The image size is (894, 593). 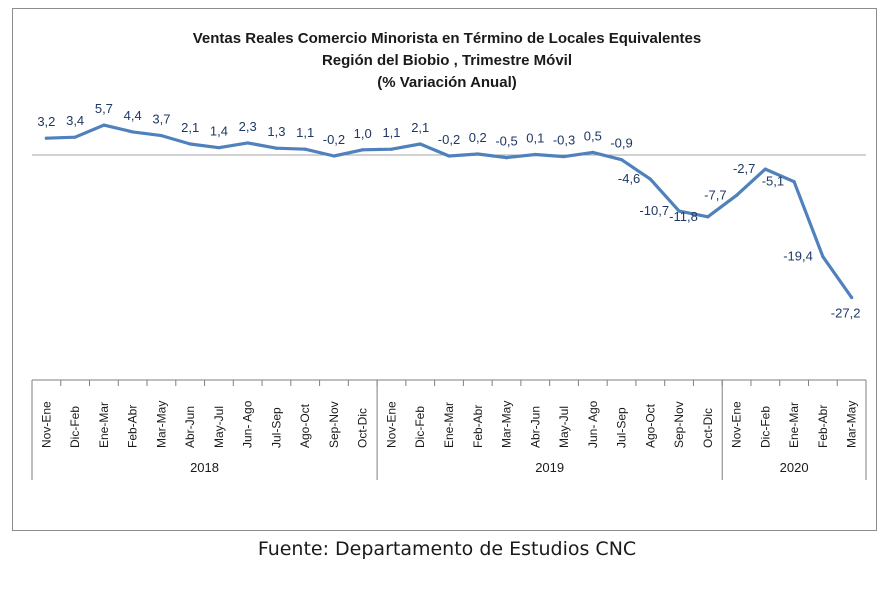 What do you see at coordinates (447, 549) in the screenshot?
I see `source-note: Fuente: Departamento de Estudios CNC` at bounding box center [447, 549].